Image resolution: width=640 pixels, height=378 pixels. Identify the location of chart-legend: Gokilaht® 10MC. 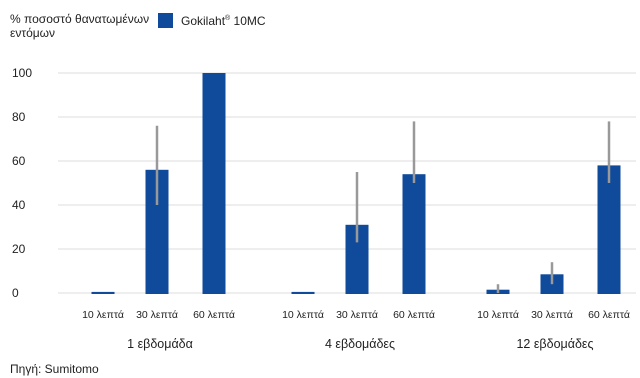
(212, 20).